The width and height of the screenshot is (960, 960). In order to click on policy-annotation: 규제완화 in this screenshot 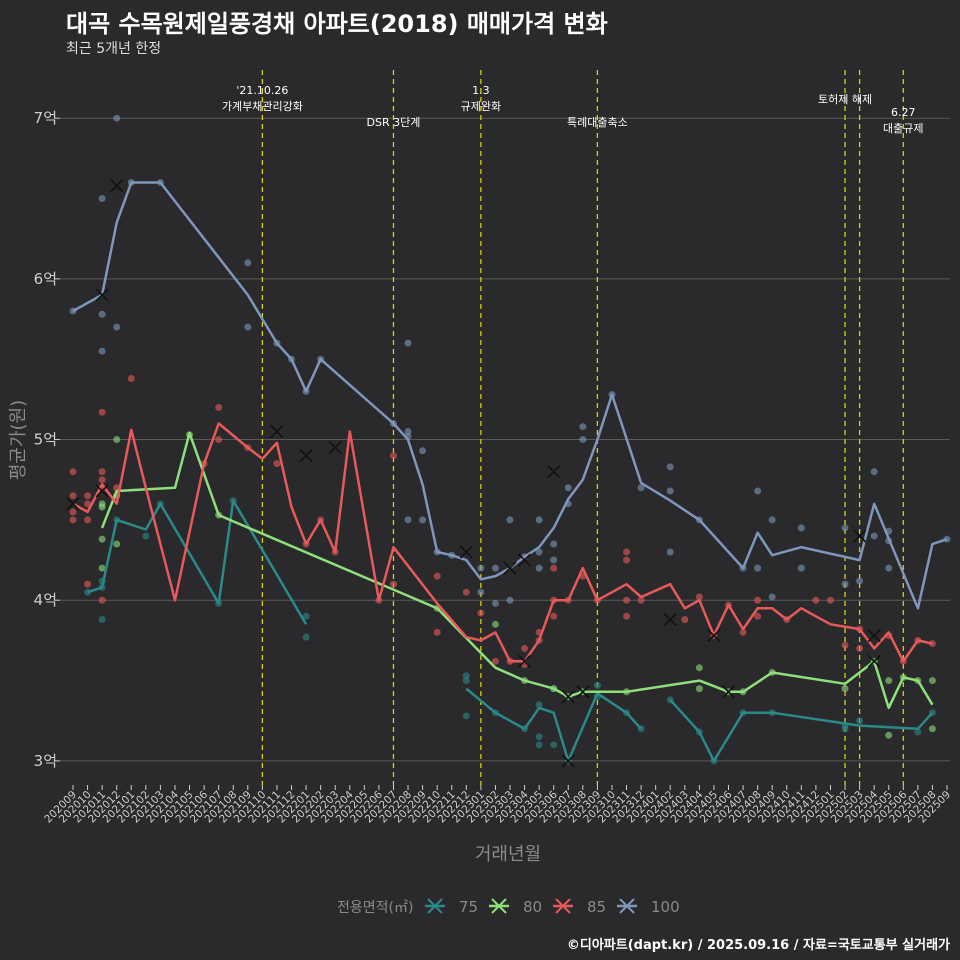, I will do `click(481, 106)`.